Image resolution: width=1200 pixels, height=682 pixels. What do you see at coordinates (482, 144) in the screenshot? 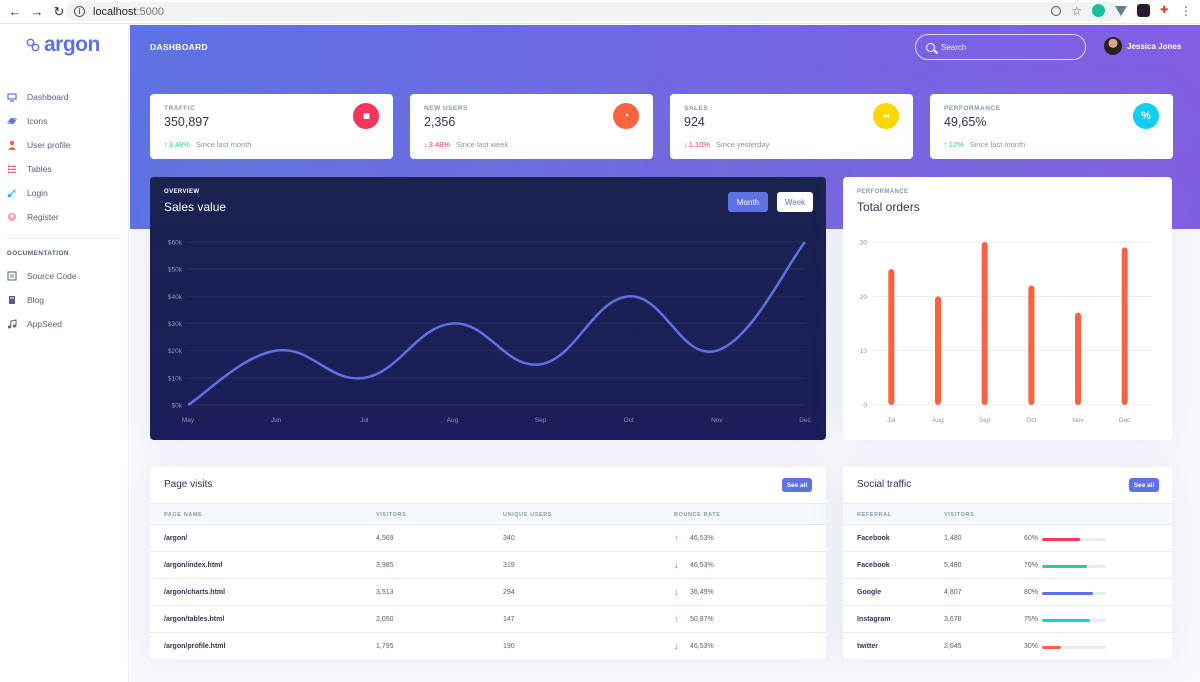
I see `stat-since: Since last week` at bounding box center [482, 144].